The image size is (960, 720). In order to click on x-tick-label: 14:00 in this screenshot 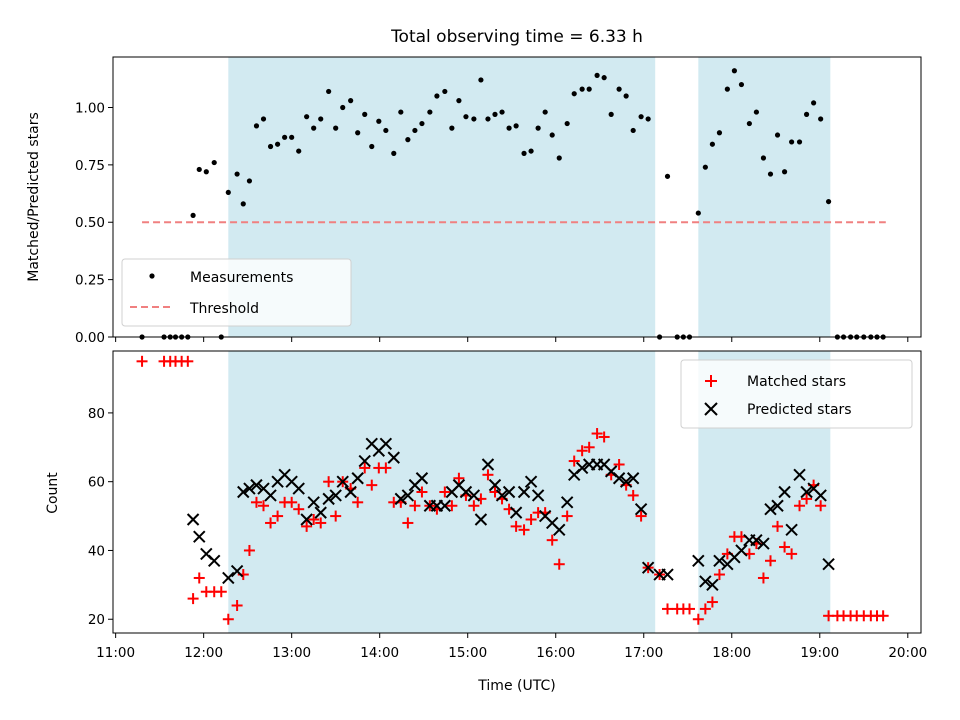, I will do `click(379, 653)`.